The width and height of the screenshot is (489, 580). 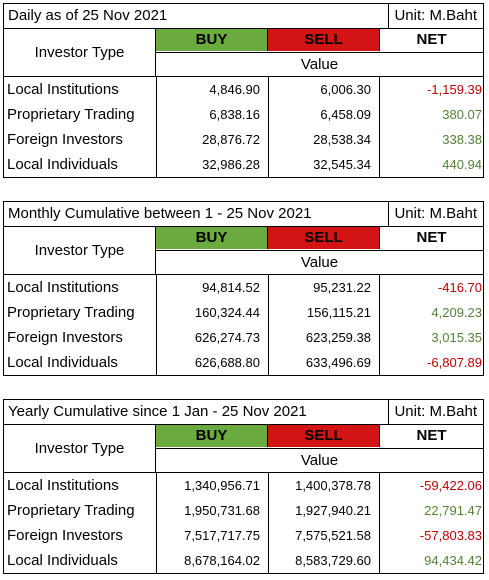 I want to click on sell-value: 623,259.38, so click(x=338, y=337).